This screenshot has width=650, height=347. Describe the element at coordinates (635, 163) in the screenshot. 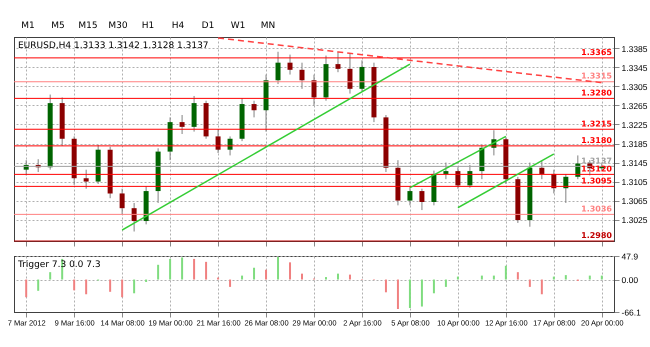

I see `y-tick-label: 1.3145` at that location.